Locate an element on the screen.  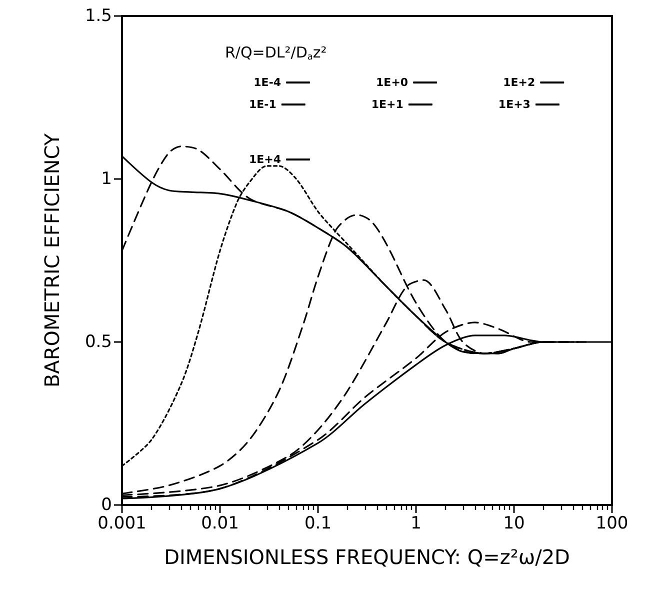
legend-label: 1E-4 is located at coordinates (268, 82).